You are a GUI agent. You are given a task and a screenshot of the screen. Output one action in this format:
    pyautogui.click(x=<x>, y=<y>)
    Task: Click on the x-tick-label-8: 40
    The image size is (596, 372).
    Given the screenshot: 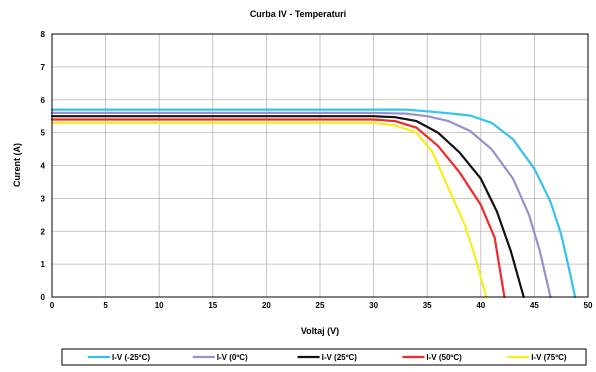 What is the action you would take?
    pyautogui.click(x=480, y=305)
    